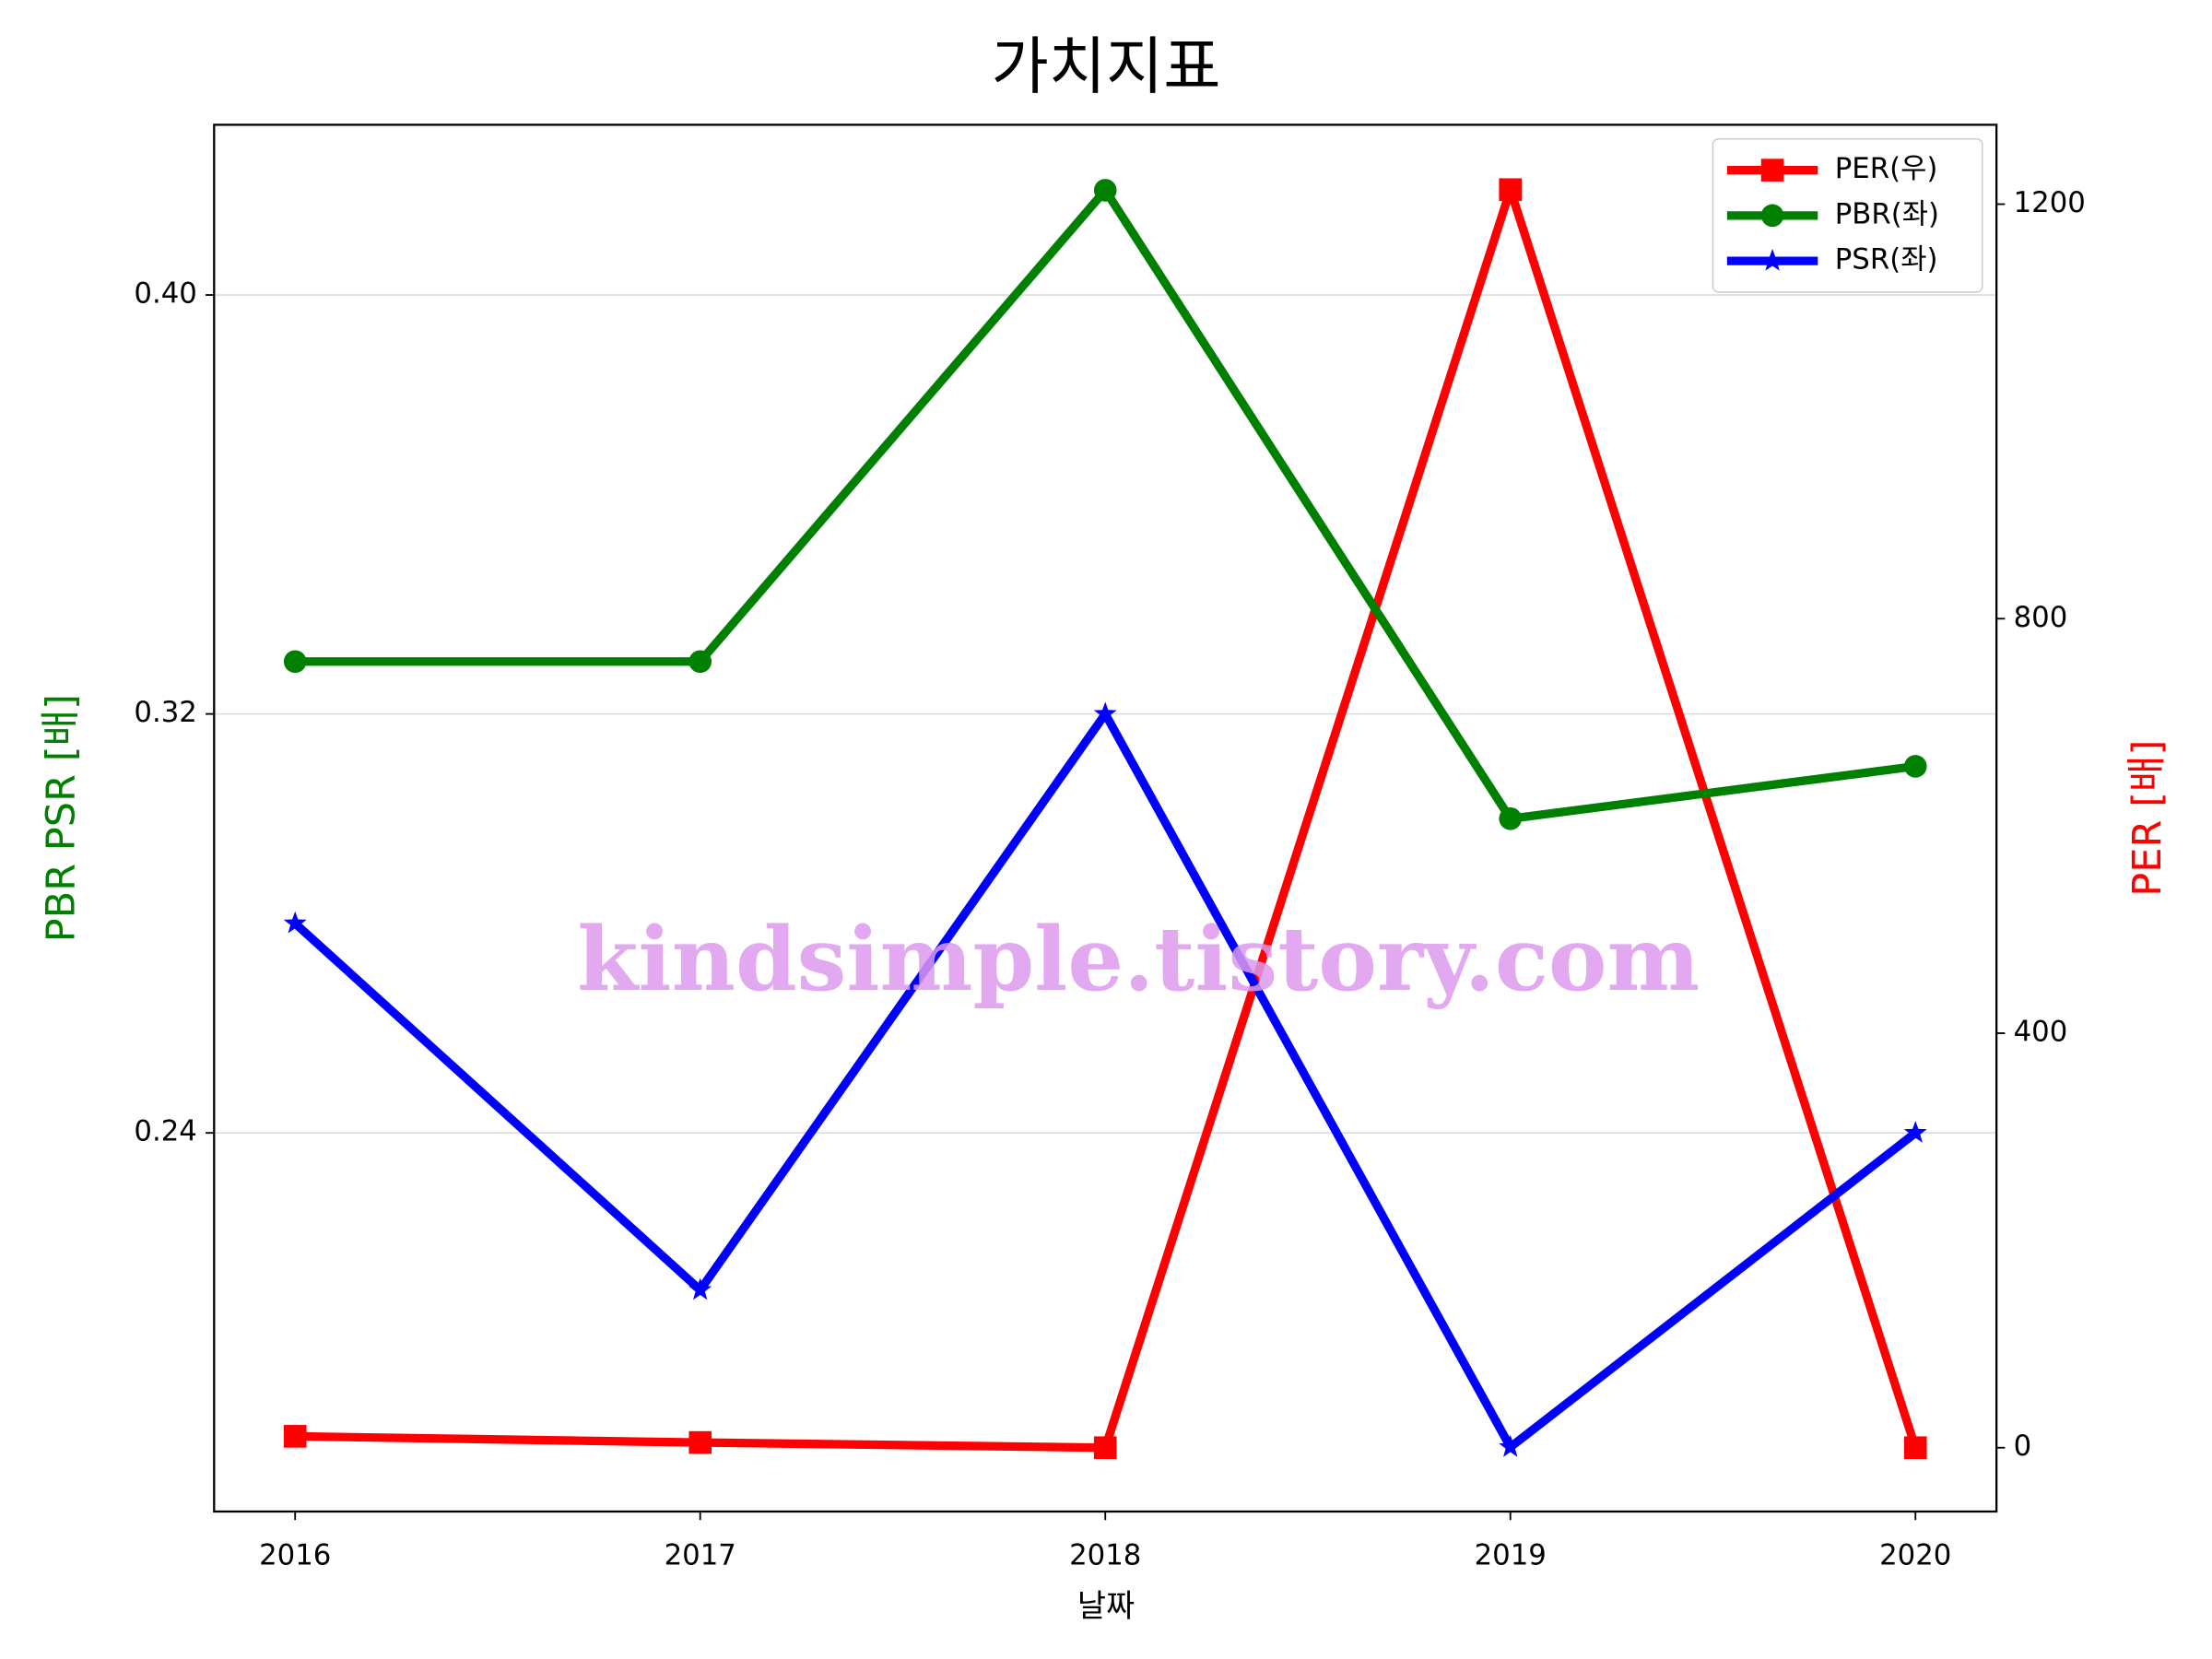 The height and width of the screenshot is (1659, 2212). I want to click on y2-tick-label: 1200, so click(2050, 202).